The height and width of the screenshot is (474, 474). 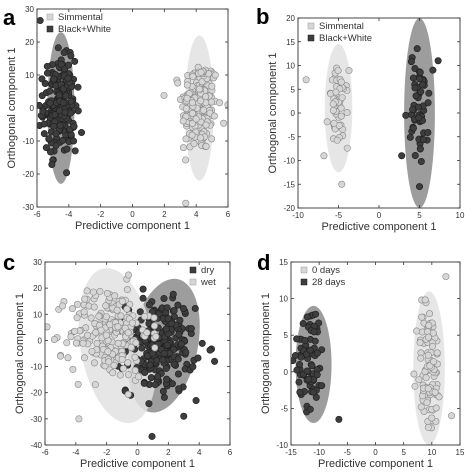 What do you see at coordinates (311, 38) in the screenshot?
I see `legend-swatch-black-white` at bounding box center [311, 38].